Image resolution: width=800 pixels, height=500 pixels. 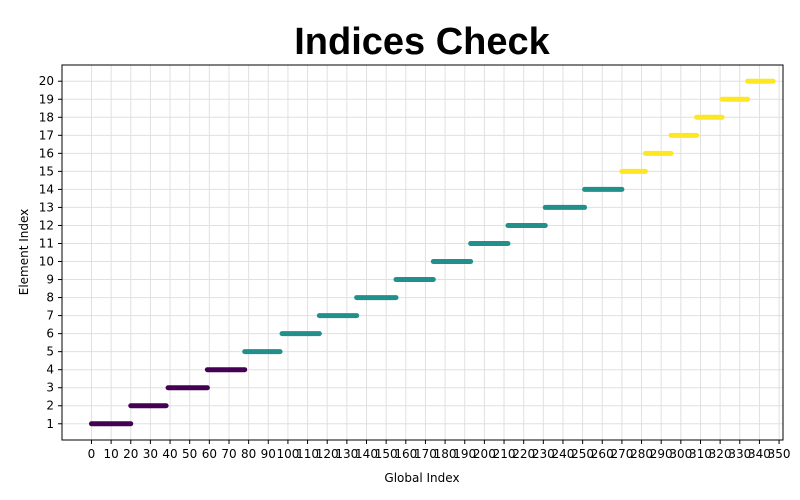 I want to click on x-tick-label: 90, so click(x=268, y=454).